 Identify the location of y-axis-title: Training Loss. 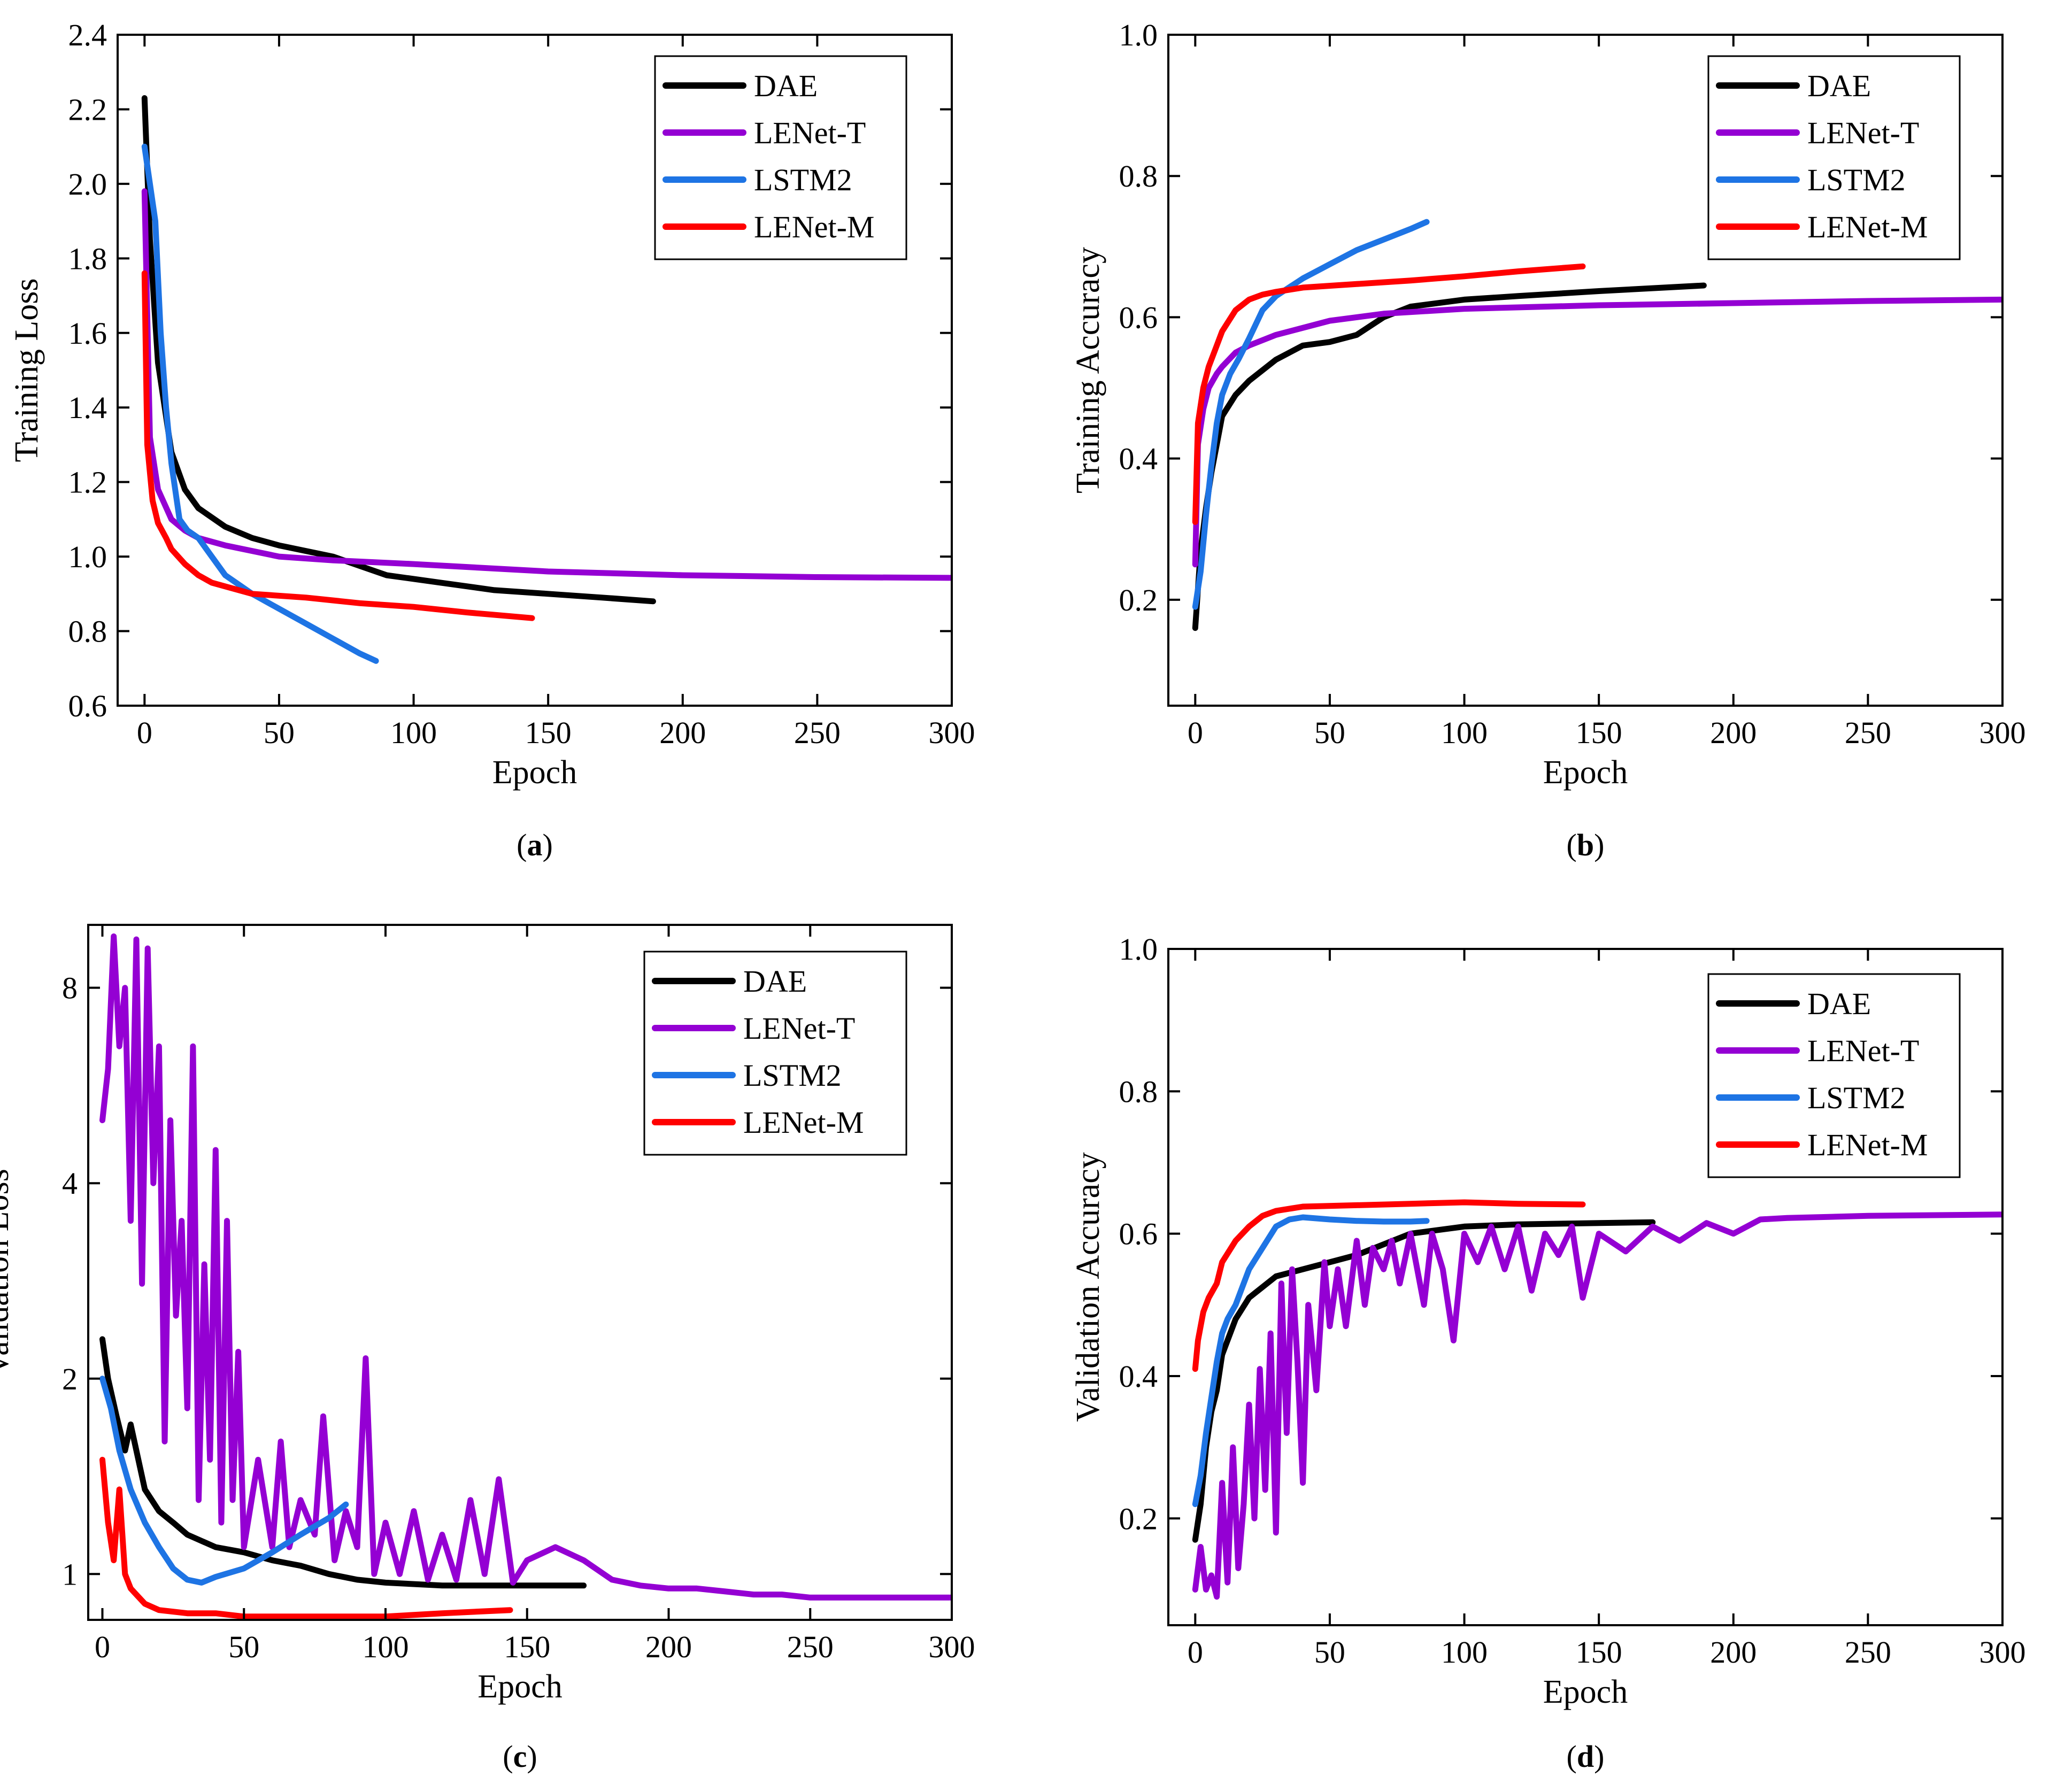
(27, 370).